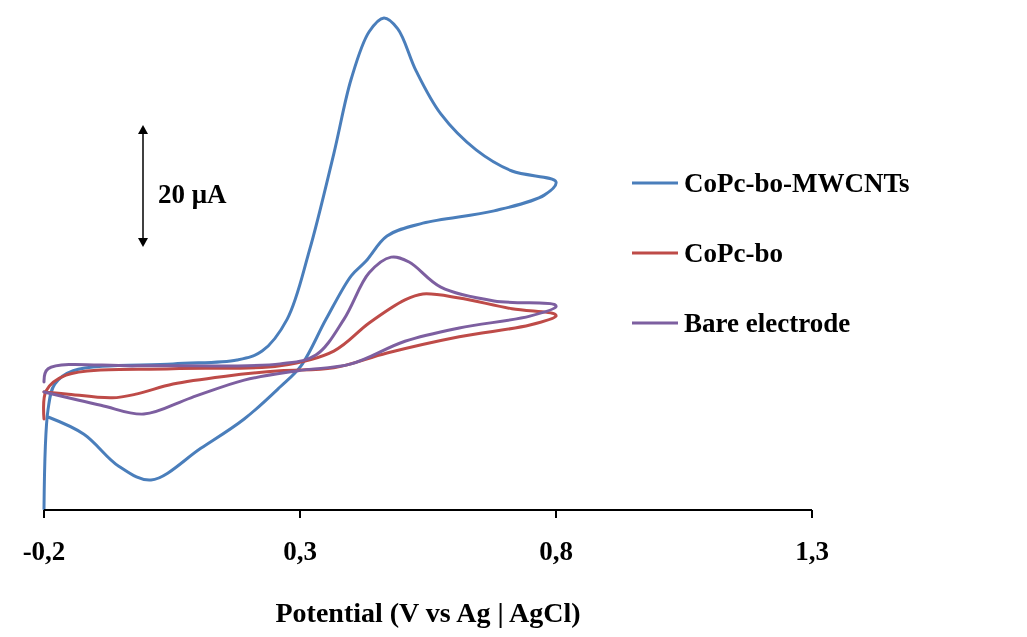  I want to click on x-tick-label: 1,3, so click(812, 551).